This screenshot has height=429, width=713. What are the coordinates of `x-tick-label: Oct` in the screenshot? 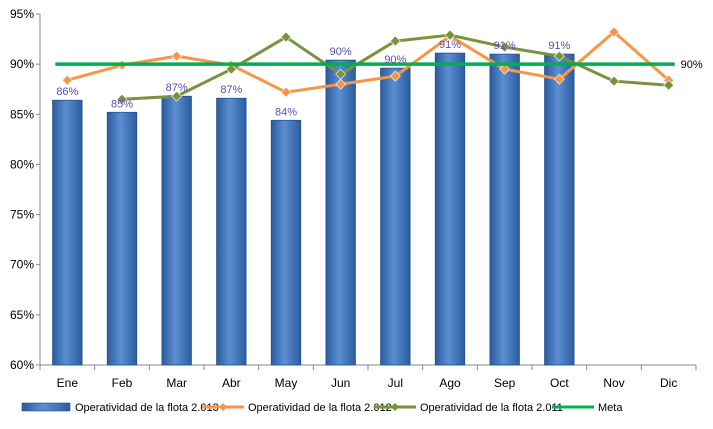 It's located at (559, 383).